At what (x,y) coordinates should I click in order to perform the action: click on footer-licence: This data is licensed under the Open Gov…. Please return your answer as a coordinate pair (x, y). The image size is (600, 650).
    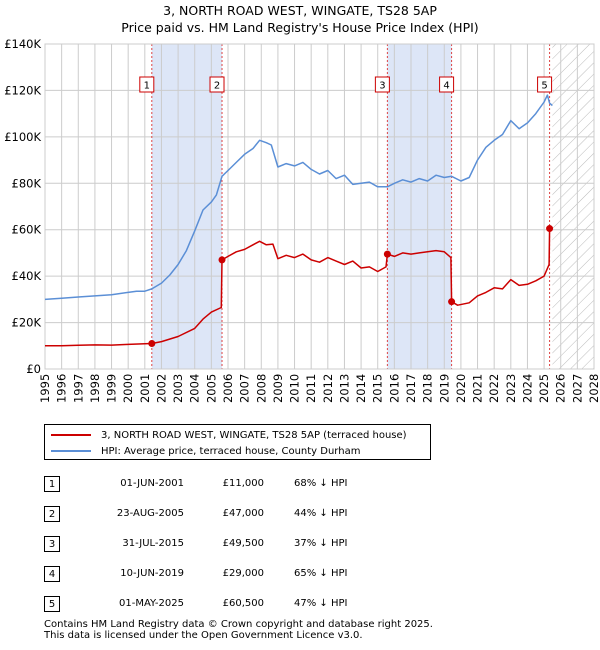
    Looking at the image, I should click on (203, 635).